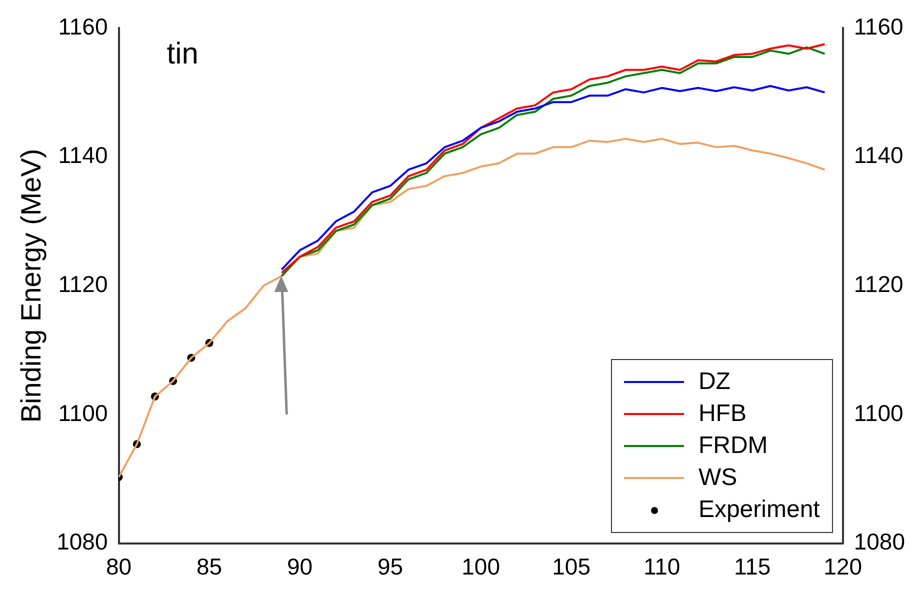 The image size is (922, 593). What do you see at coordinates (752, 567) in the screenshot?
I see `x-tick-label: 115` at bounding box center [752, 567].